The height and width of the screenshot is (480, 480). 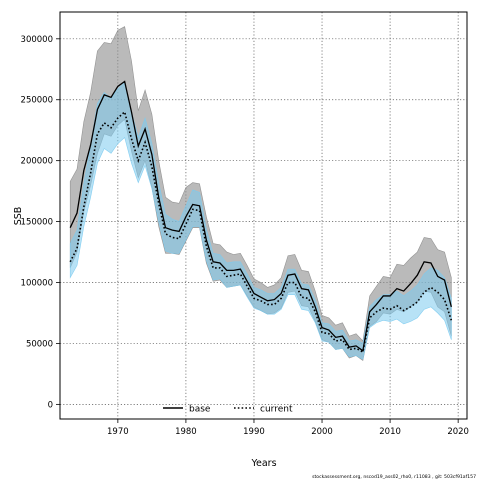 What do you see at coordinates (37, 162) in the screenshot?
I see `y-tick-label: 200000` at bounding box center [37, 162].